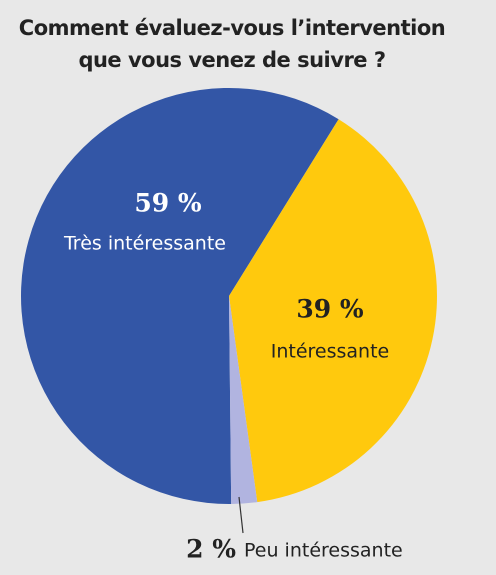  Describe the element at coordinates (323, 551) in the screenshot. I see `category-label: Peu intéressante` at that location.